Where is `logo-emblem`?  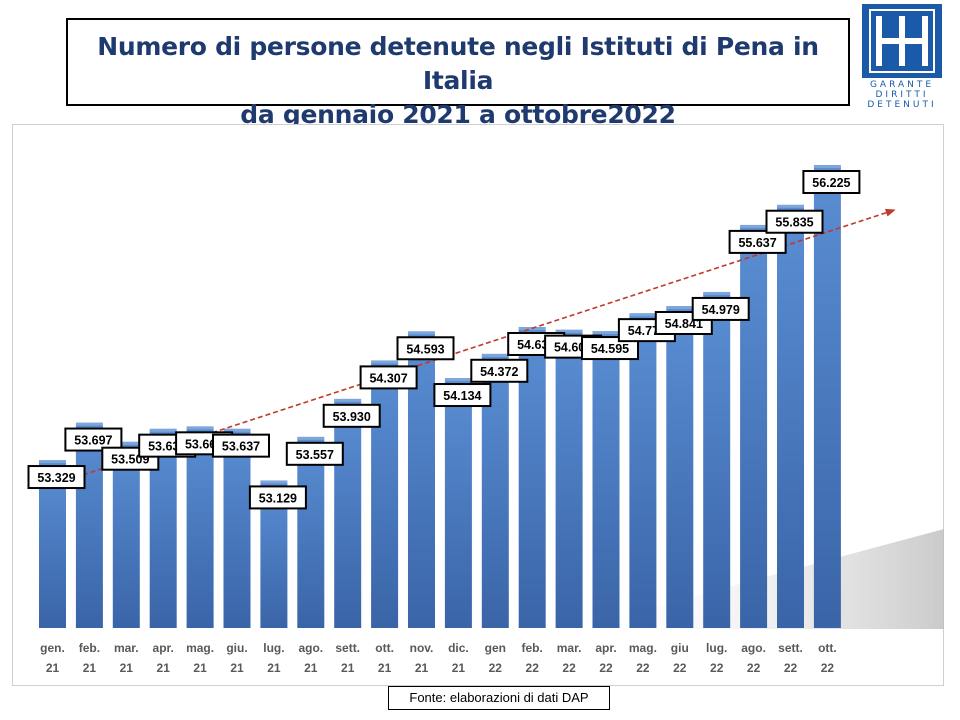 logo-emblem is located at coordinates (902, 41).